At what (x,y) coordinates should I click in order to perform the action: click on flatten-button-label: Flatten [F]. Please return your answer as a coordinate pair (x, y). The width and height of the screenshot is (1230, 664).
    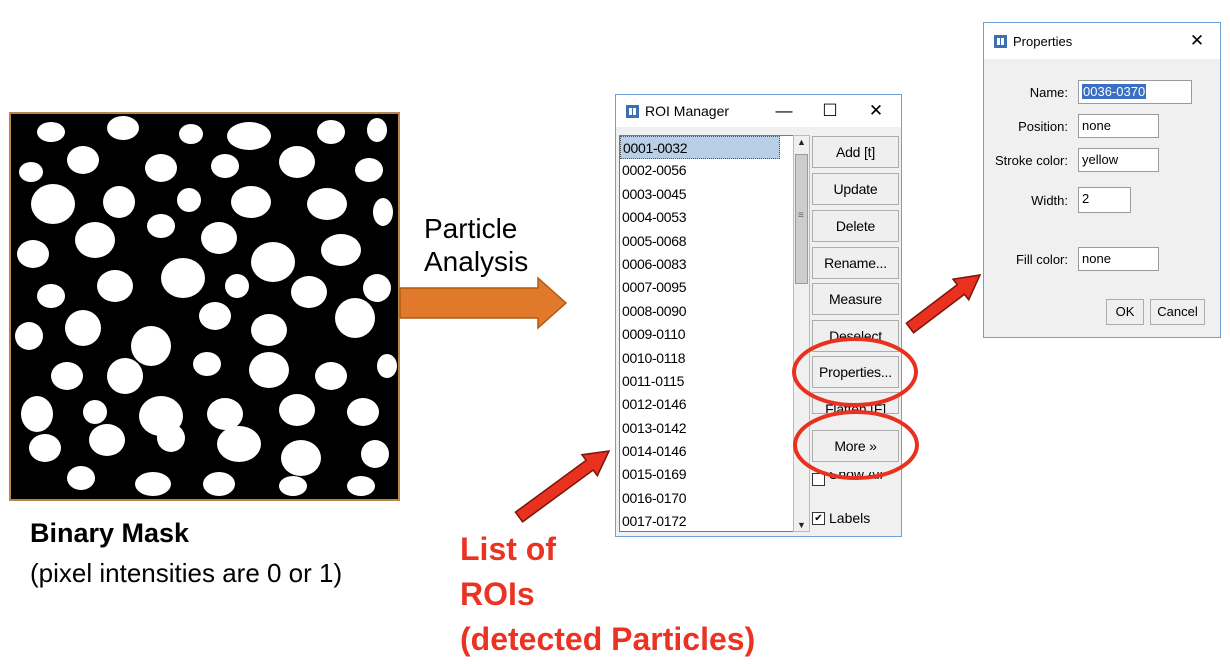
    Looking at the image, I should click on (855, 407).